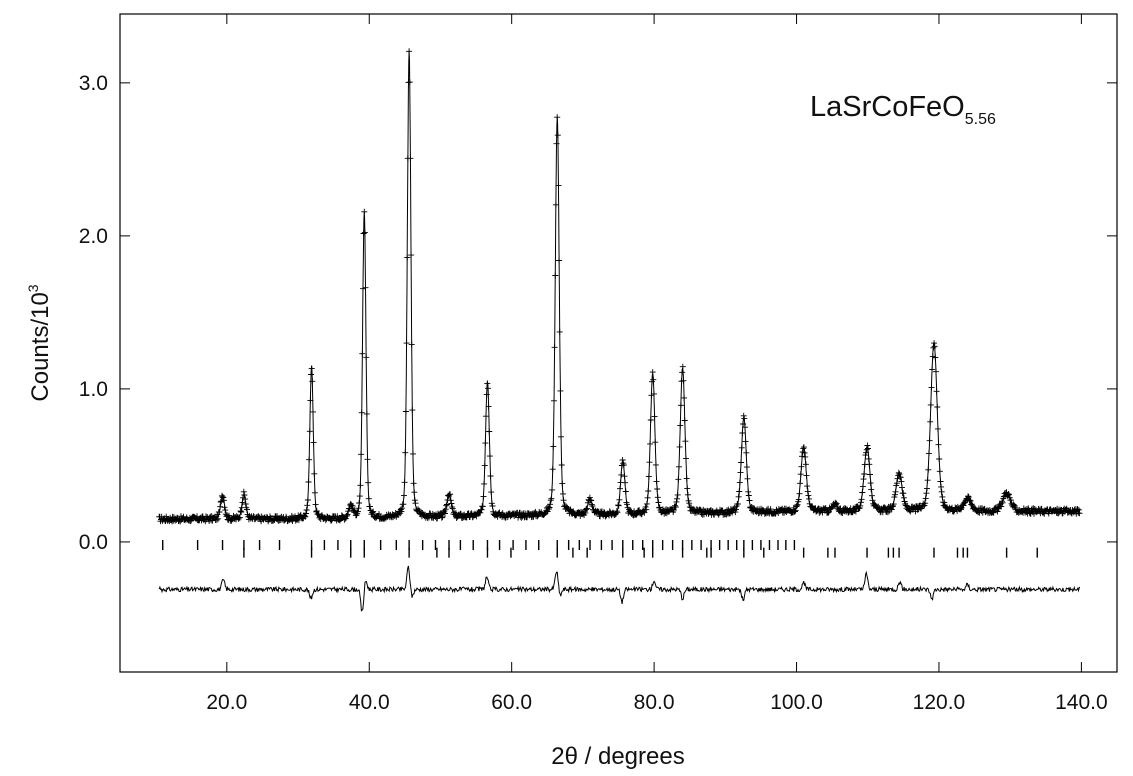 The width and height of the screenshot is (1133, 776). Describe the element at coordinates (93, 542) in the screenshot. I see `y-tick-label: 0.0` at that location.